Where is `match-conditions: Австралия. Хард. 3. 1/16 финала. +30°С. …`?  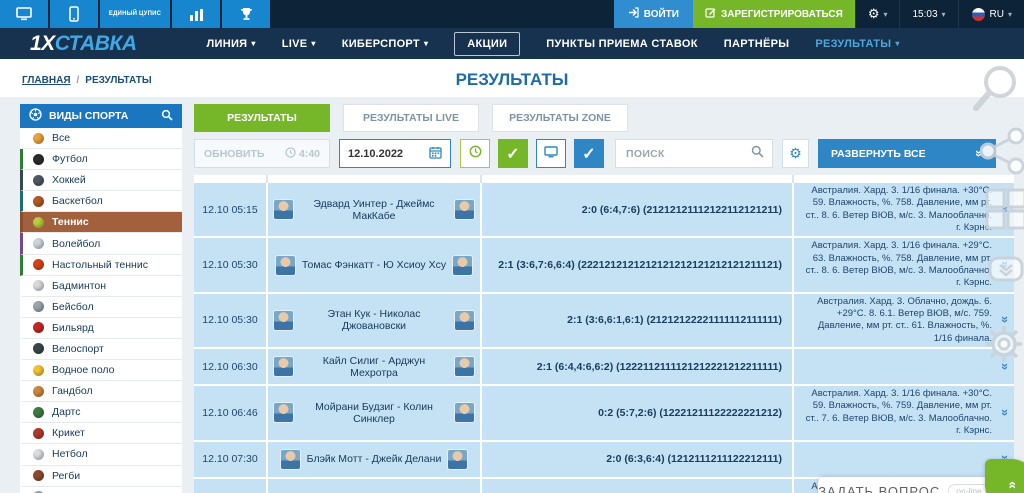 match-conditions: Австралия. Хард. 3. 1/16 финала. +30°С. … is located at coordinates (898, 412).